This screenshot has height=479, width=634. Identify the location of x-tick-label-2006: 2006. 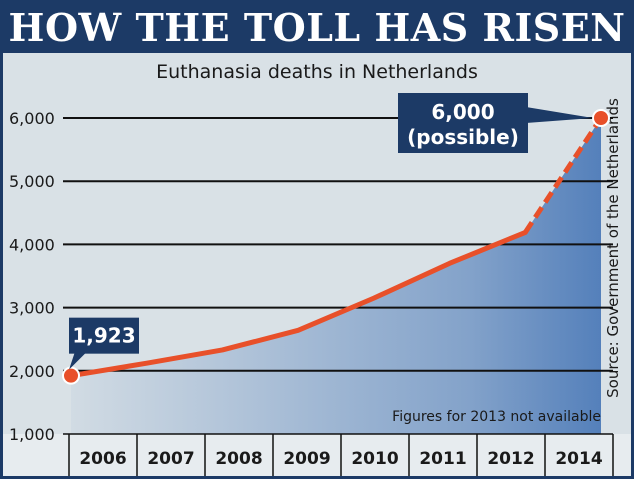
(102, 459).